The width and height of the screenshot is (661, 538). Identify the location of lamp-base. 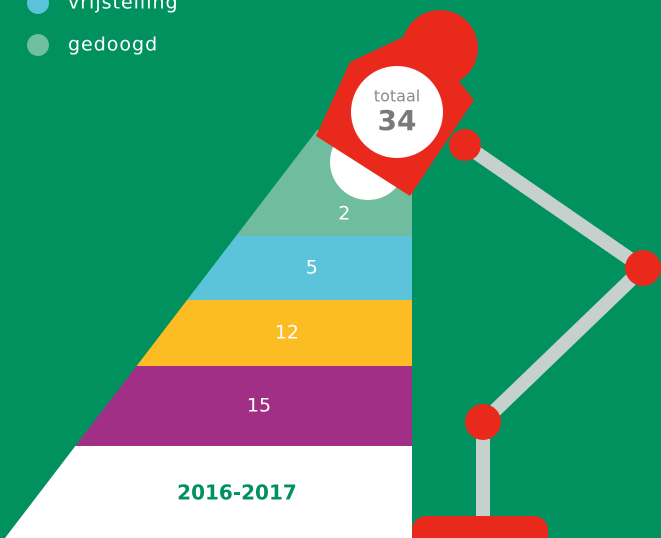
(480, 527).